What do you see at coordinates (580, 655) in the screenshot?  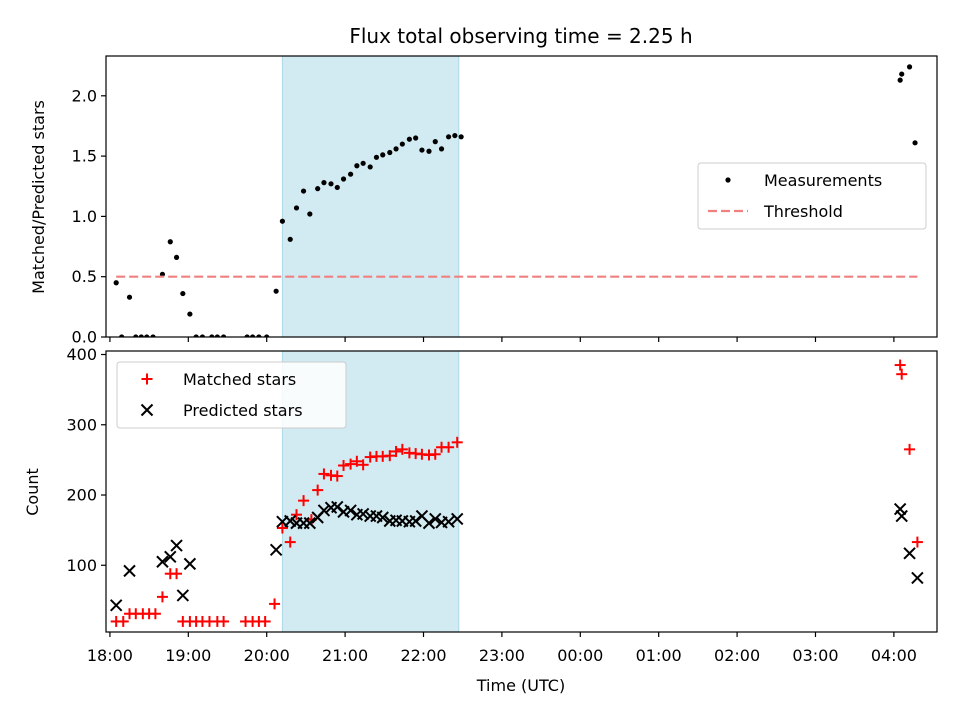 I see `x-tick-label: 00:00` at bounding box center [580, 655].